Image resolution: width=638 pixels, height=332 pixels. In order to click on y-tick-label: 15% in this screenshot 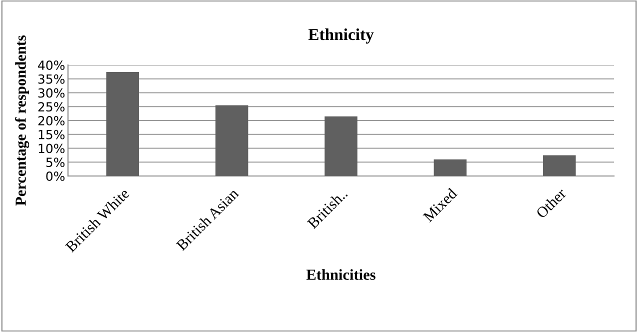, I will do `click(51, 135)`.